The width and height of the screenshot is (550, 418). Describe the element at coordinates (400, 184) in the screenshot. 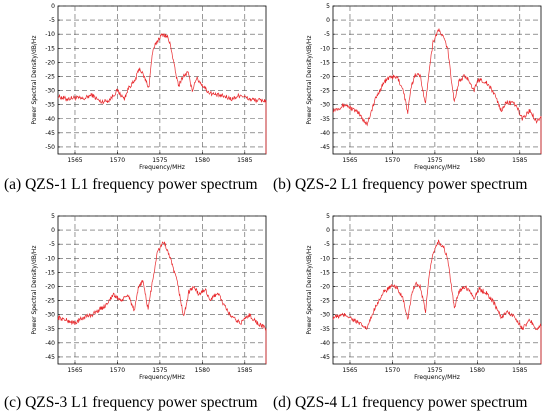

I see `caption-b: (b) QZS-2 L1 frequency power spectrum` at that location.